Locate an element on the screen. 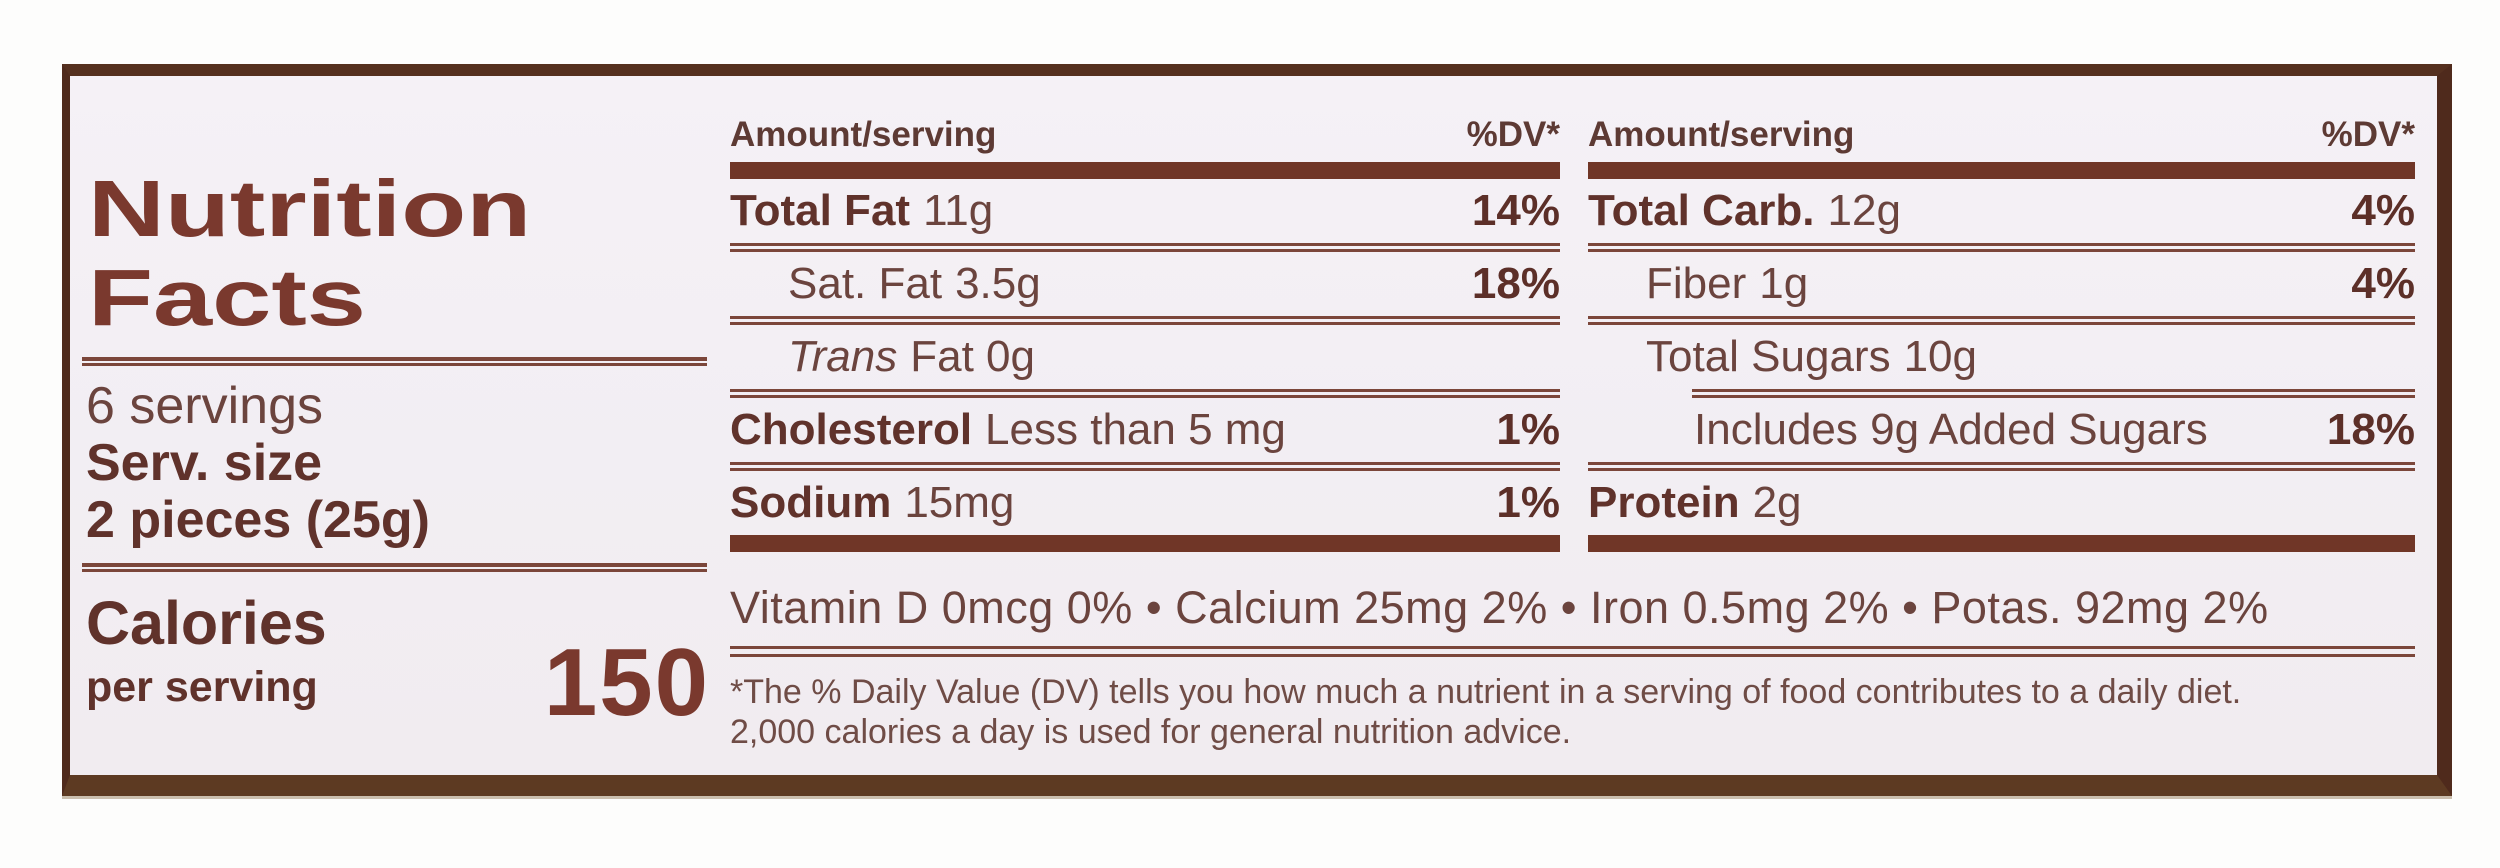 The width and height of the screenshot is (2500, 868). nutrient-amount: 11g is located at coordinates (958, 210).